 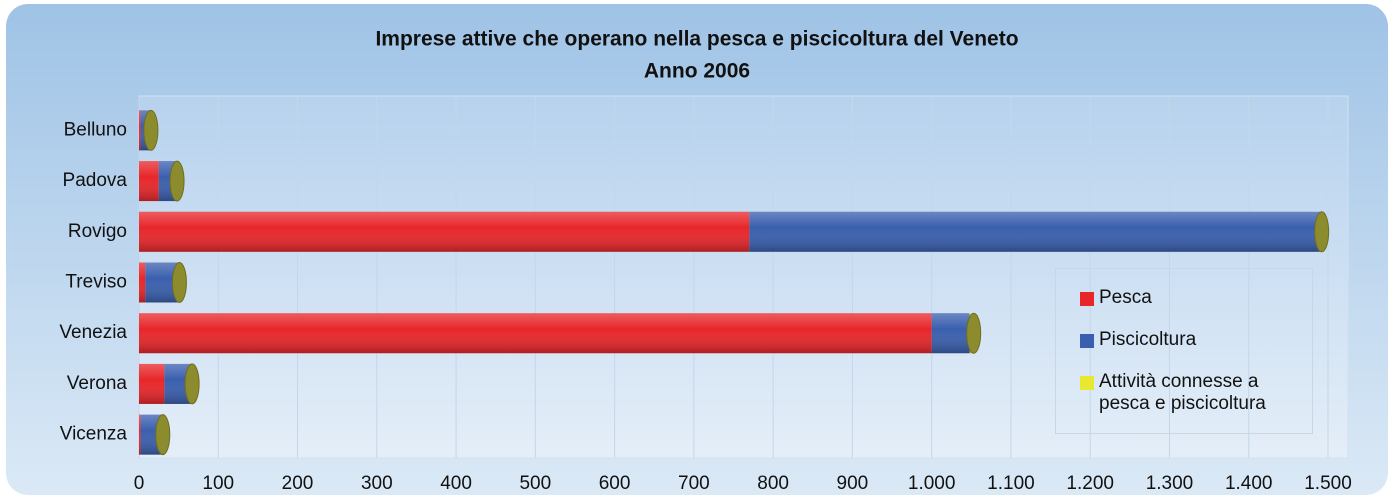 I want to click on legend-item: Attività connesse a pesca e piscicoltura, so click(x=1191, y=393).